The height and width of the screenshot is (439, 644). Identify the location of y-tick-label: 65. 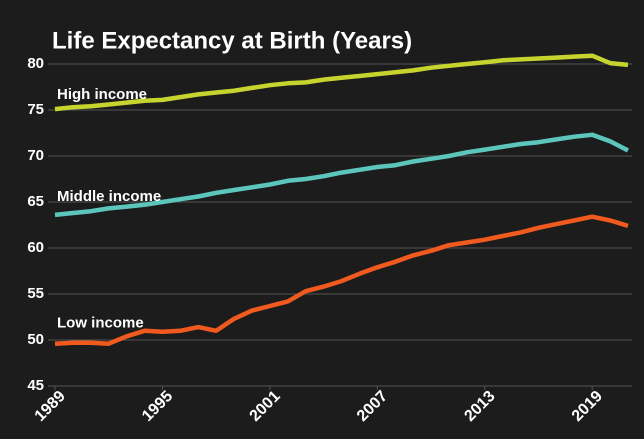
(35, 201).